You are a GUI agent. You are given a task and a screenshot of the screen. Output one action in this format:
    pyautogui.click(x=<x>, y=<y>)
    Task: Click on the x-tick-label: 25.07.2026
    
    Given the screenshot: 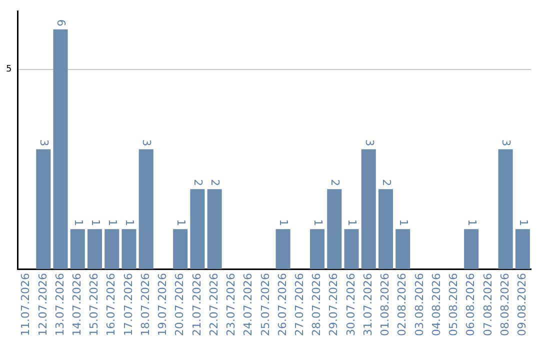 What is the action you would take?
    pyautogui.click(x=265, y=304)
    